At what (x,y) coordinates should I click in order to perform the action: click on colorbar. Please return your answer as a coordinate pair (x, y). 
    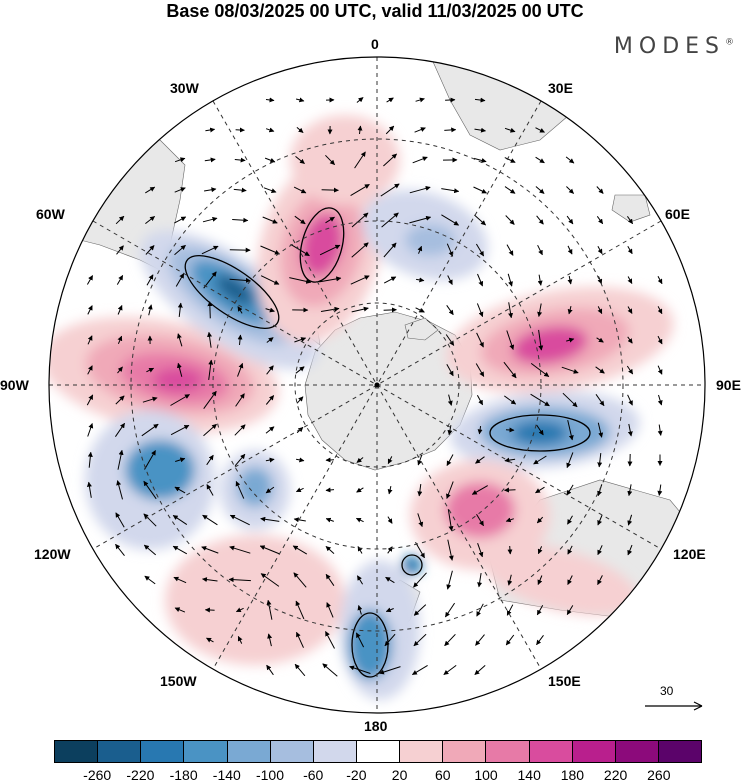
    Looking at the image, I should click on (378, 751).